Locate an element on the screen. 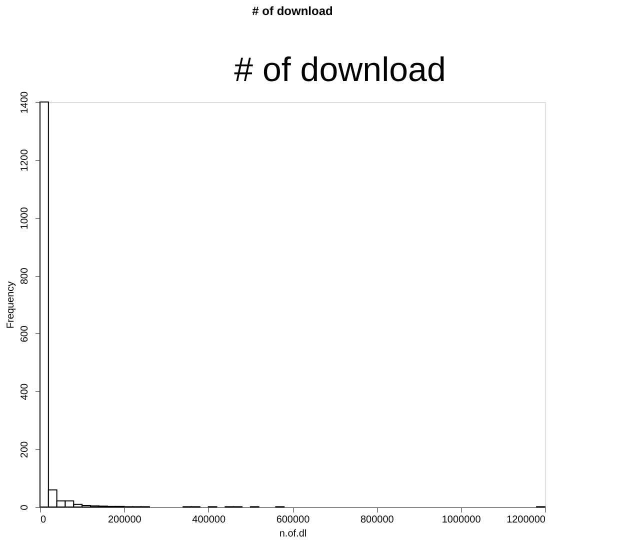  x-tick-label: 800000 is located at coordinates (377, 520).